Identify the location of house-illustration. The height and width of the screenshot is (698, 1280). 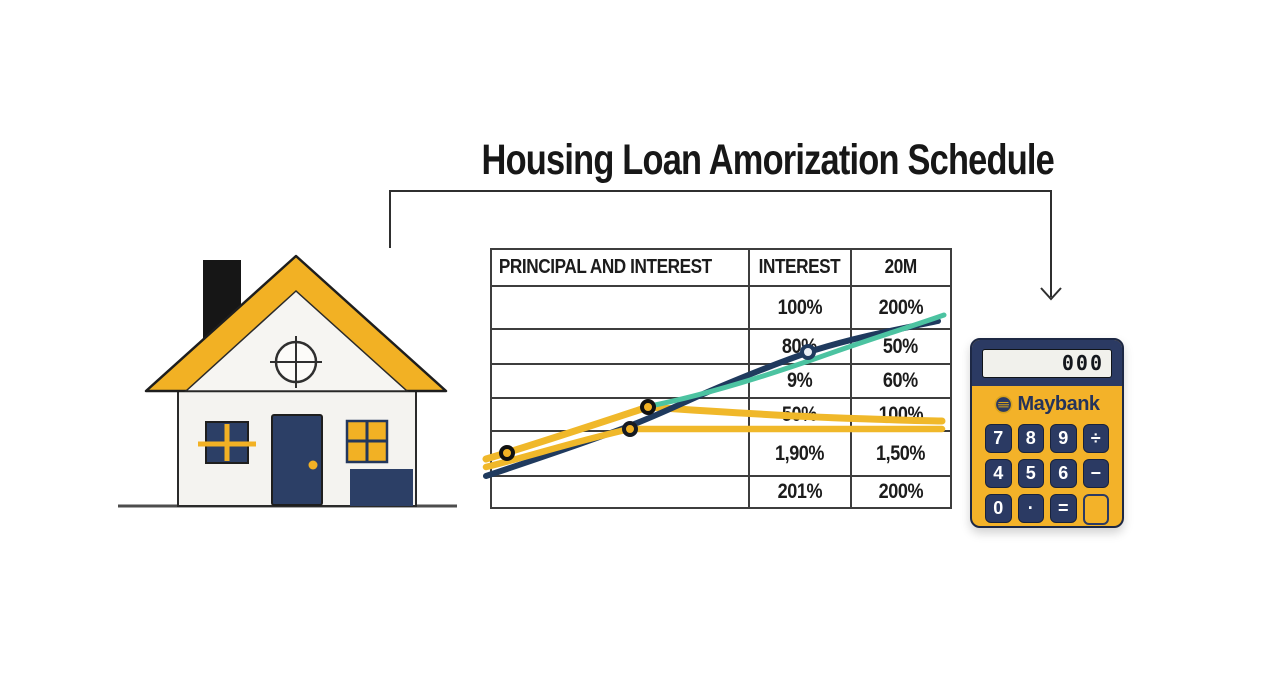
(296, 380).